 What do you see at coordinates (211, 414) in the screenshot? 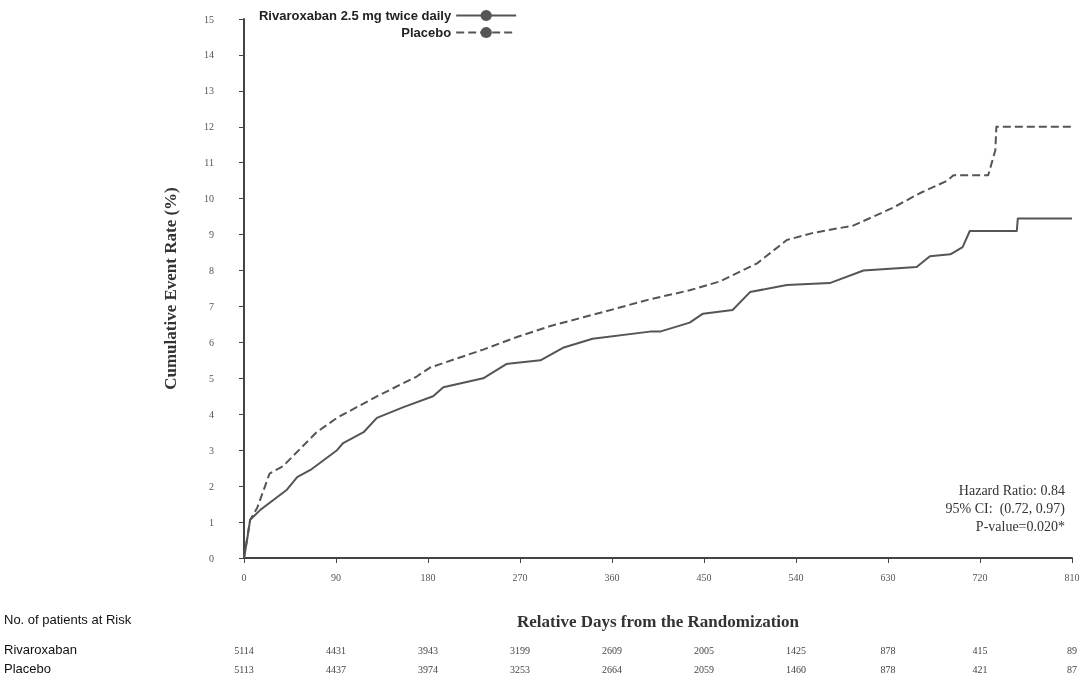
I see `y-tick-label: 4` at bounding box center [211, 414].